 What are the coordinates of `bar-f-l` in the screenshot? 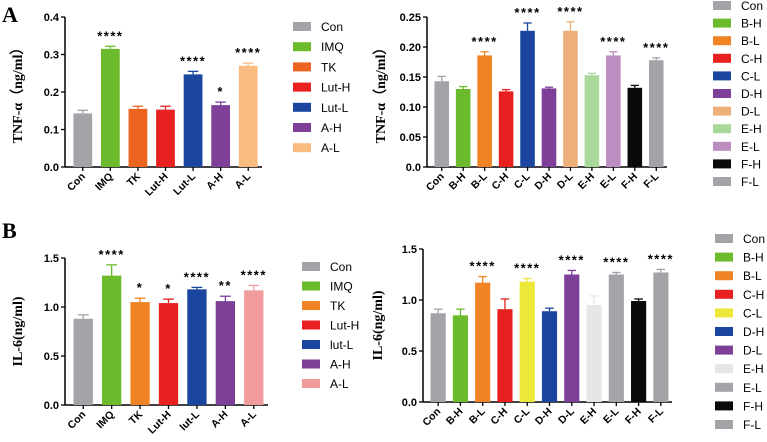 It's located at (661, 337).